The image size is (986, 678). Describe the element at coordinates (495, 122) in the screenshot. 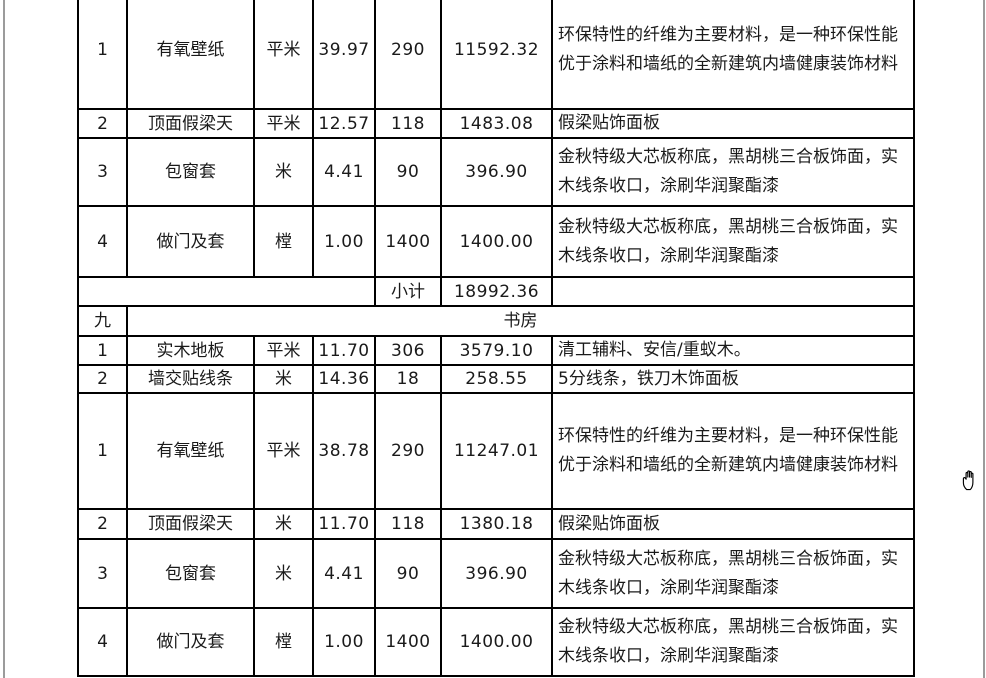

I see `cell-total: 1483.08` at that location.